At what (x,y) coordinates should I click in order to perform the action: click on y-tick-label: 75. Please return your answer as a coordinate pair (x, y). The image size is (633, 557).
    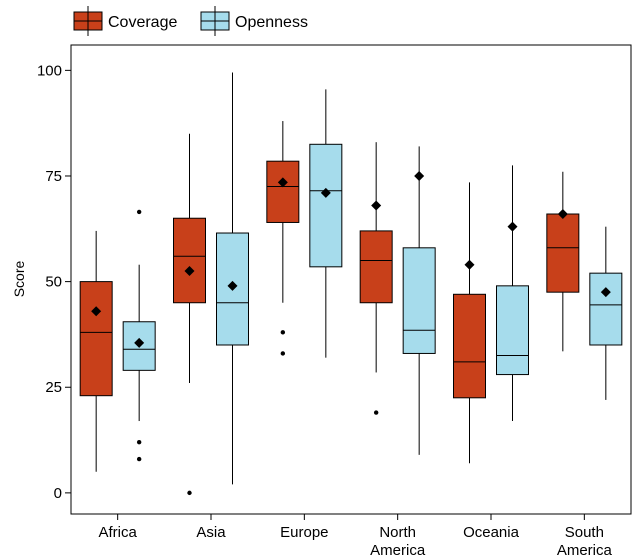
    Looking at the image, I should click on (53, 176).